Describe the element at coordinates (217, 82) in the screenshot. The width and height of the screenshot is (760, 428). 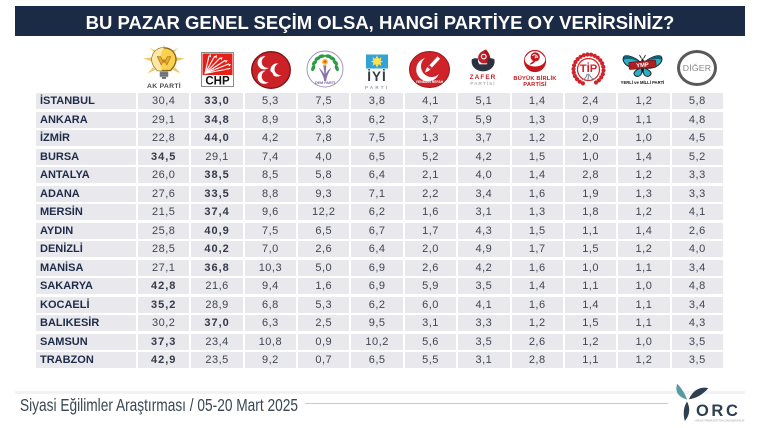
I see `svg-text: CHP` at that location.